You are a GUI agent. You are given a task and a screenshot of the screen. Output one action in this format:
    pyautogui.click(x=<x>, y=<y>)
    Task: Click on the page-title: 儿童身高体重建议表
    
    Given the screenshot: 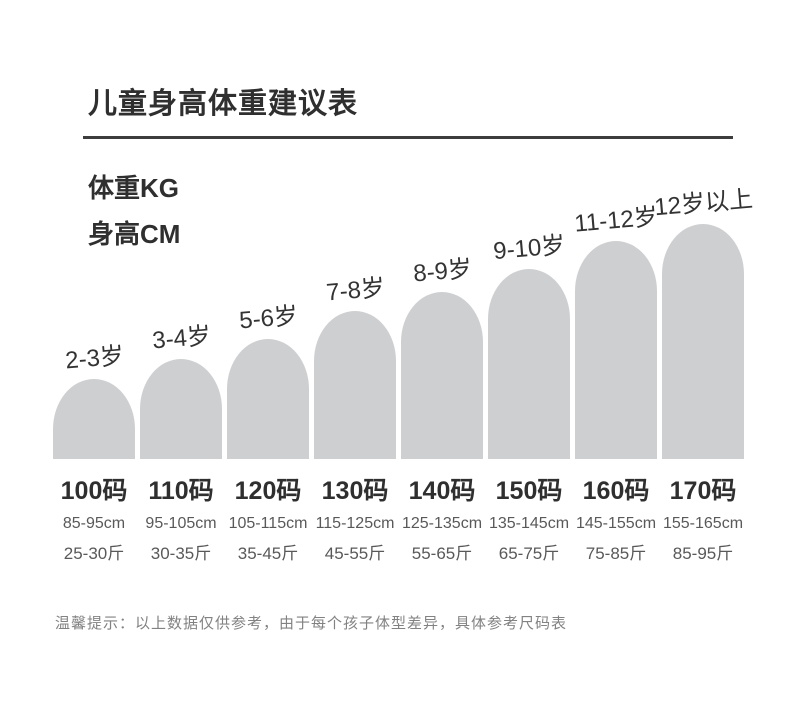 What is the action you would take?
    pyautogui.click(x=223, y=104)
    